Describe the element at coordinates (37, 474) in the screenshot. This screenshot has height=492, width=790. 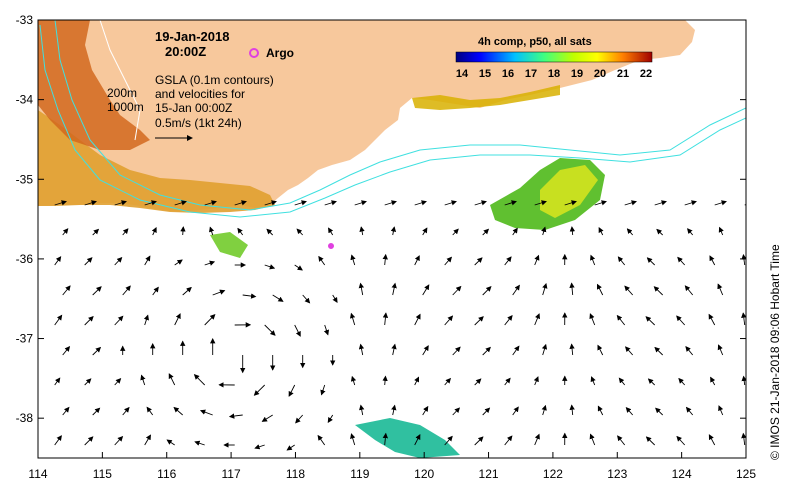
I see `x-tick-label: 114` at that location.